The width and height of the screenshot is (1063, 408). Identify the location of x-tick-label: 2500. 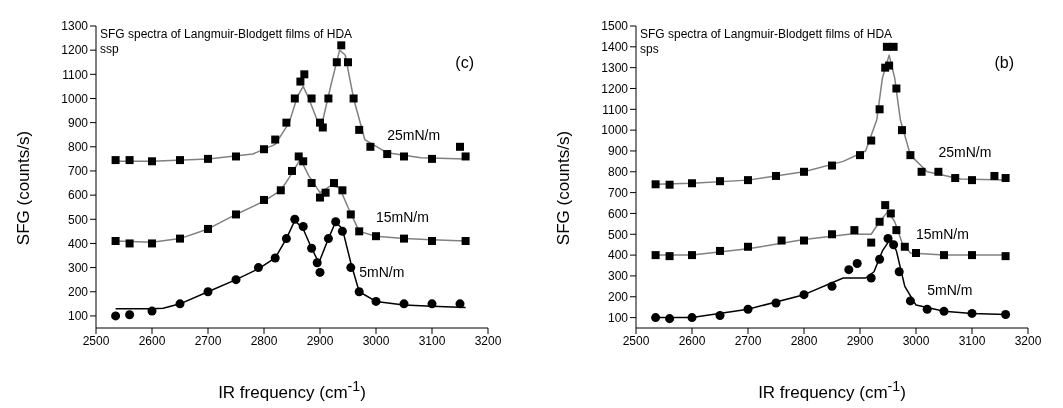
(96, 340).